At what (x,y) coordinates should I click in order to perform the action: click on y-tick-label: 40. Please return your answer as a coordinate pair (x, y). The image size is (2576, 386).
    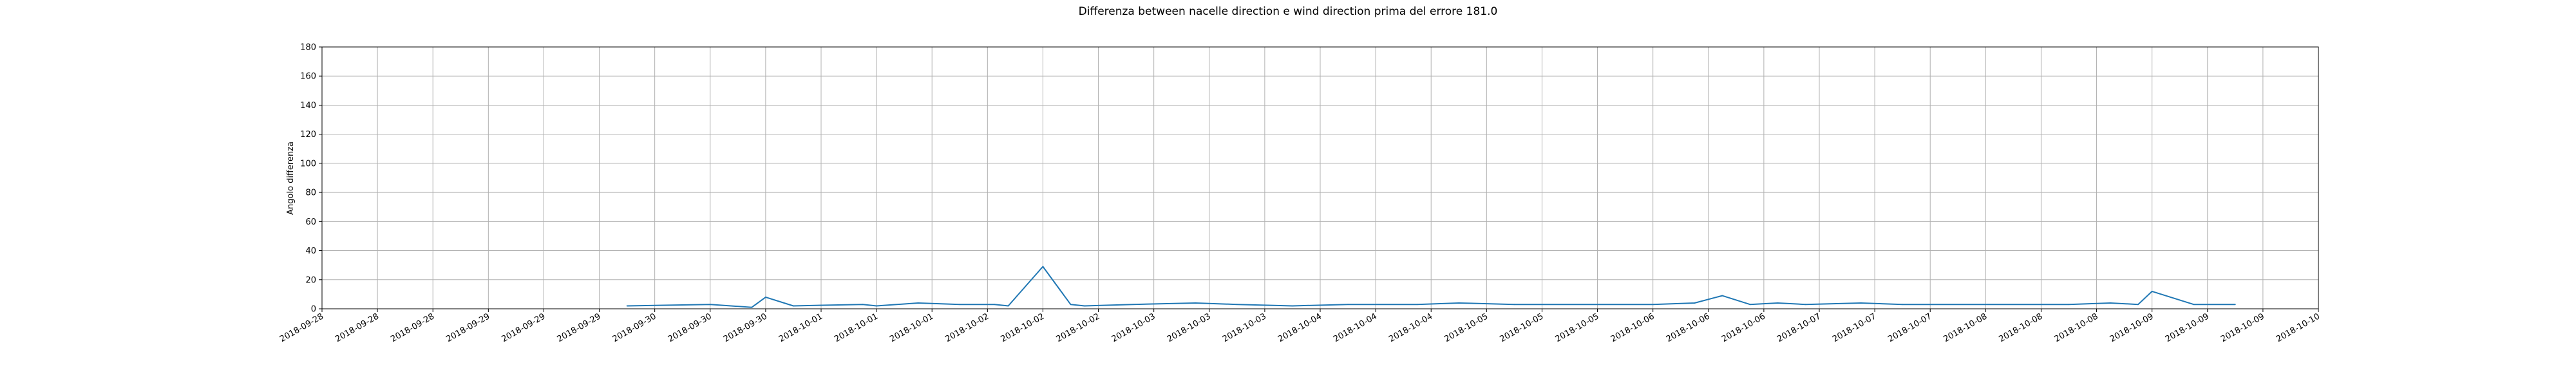
    Looking at the image, I should click on (310, 251).